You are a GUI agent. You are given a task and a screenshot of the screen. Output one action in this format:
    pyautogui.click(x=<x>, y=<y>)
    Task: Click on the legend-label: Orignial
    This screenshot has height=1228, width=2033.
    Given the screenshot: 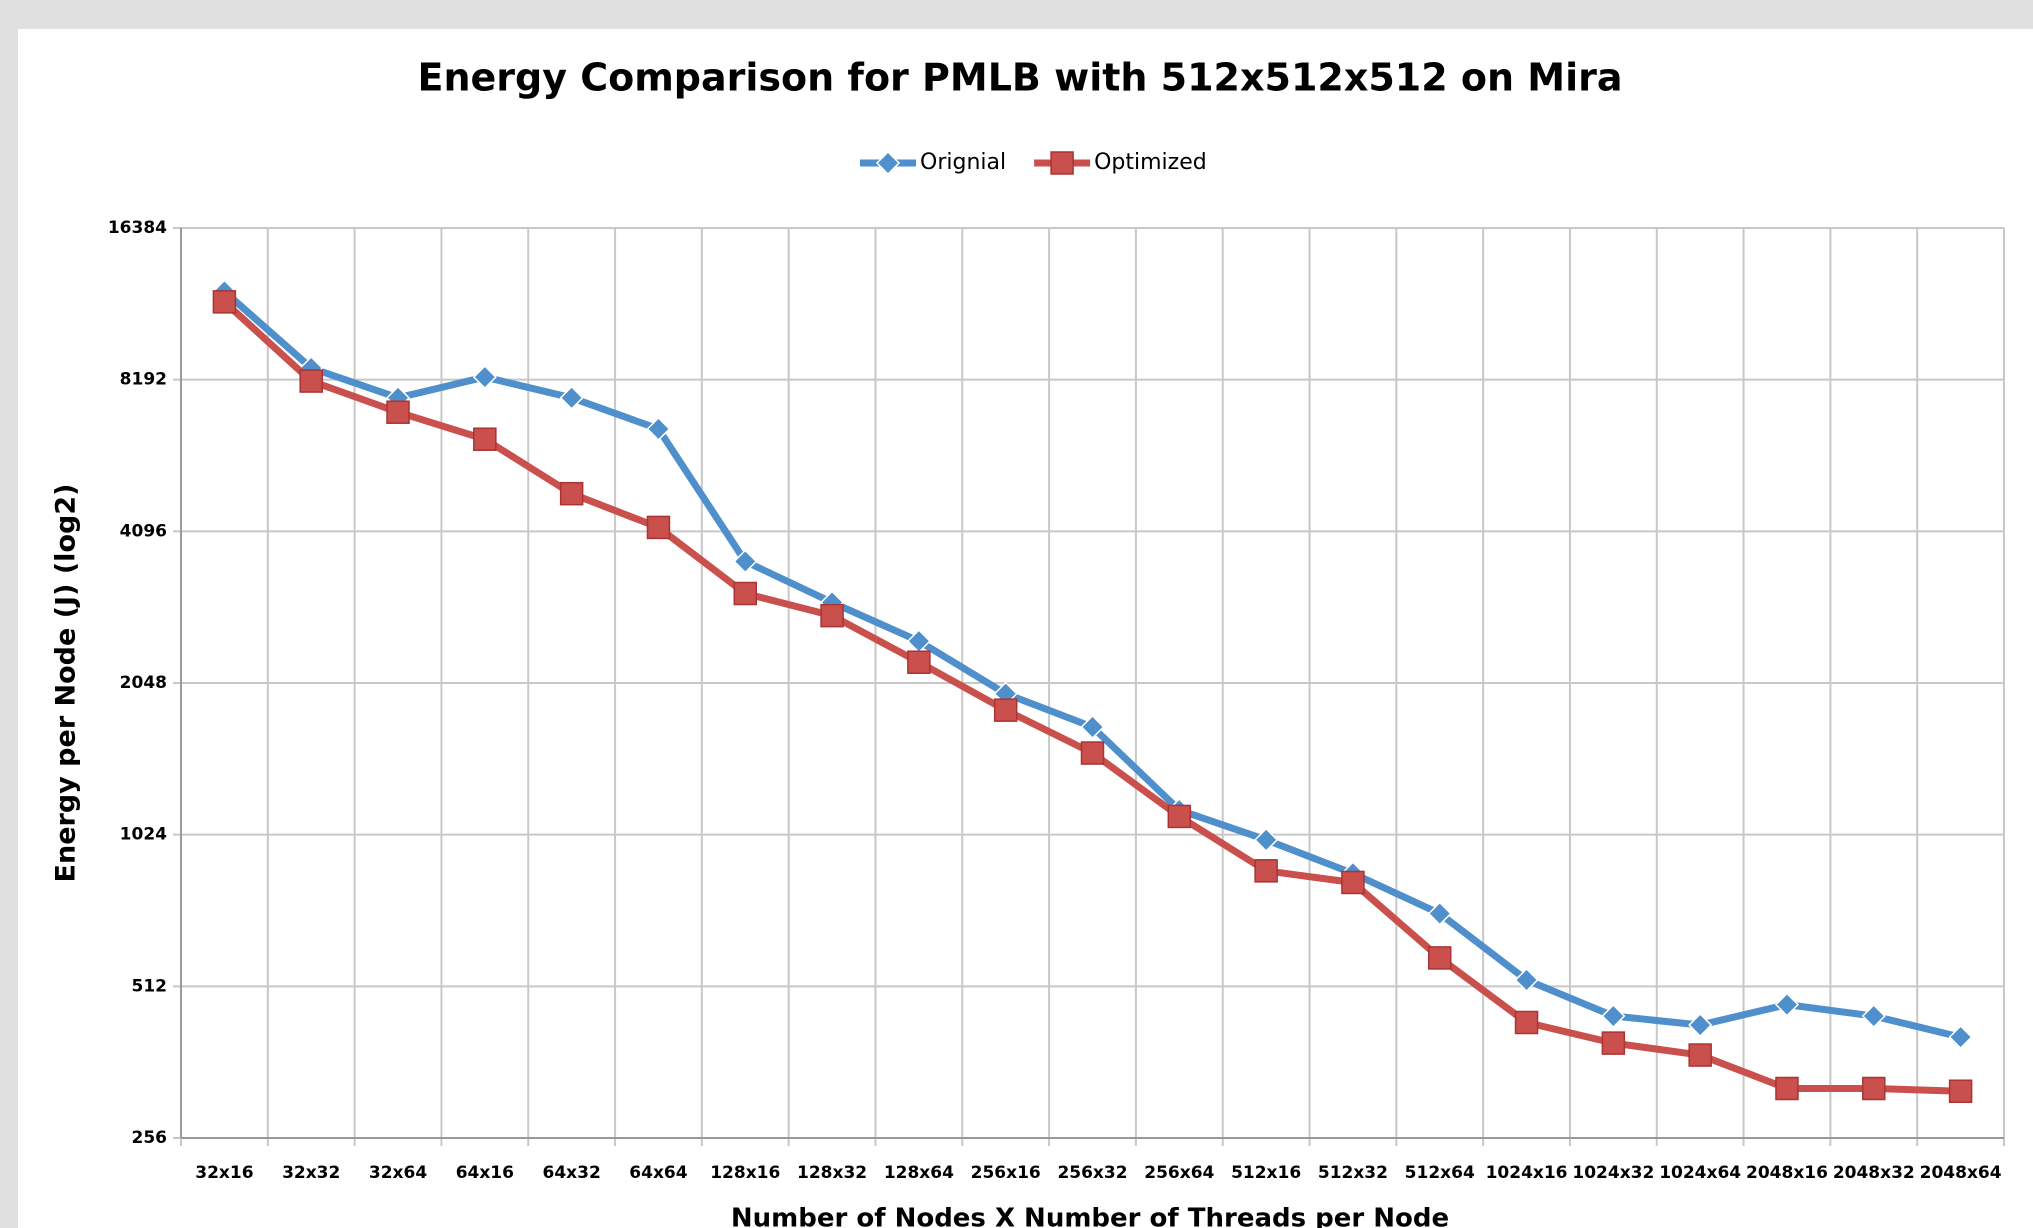 What is the action you would take?
    pyautogui.click(x=963, y=162)
    